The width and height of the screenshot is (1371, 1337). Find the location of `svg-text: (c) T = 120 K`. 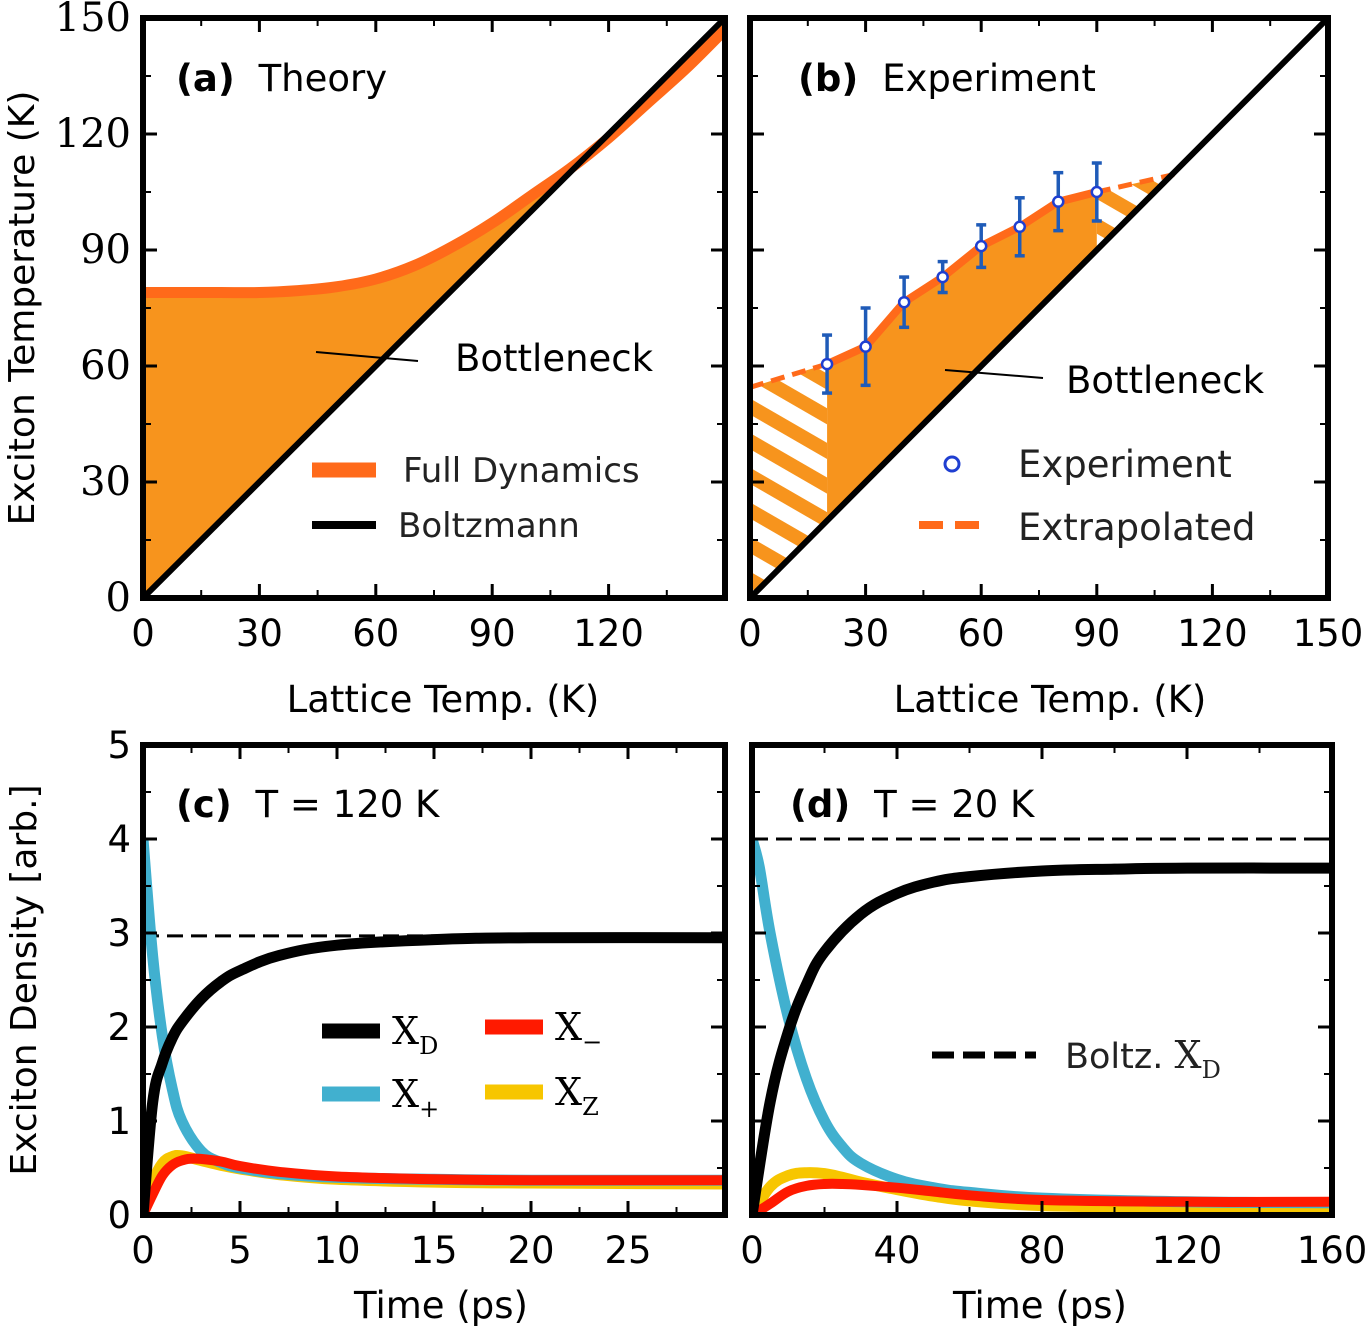

svg-text: (c) T = 120 K is located at coordinates (308, 804).